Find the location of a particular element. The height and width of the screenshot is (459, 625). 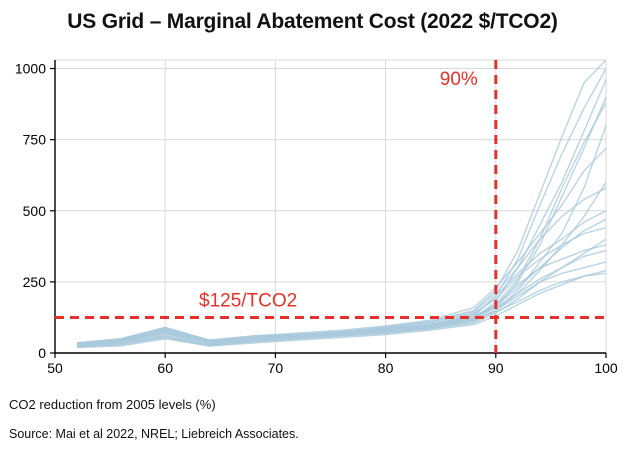

ref-label-vertical: 90% is located at coordinates (459, 79).